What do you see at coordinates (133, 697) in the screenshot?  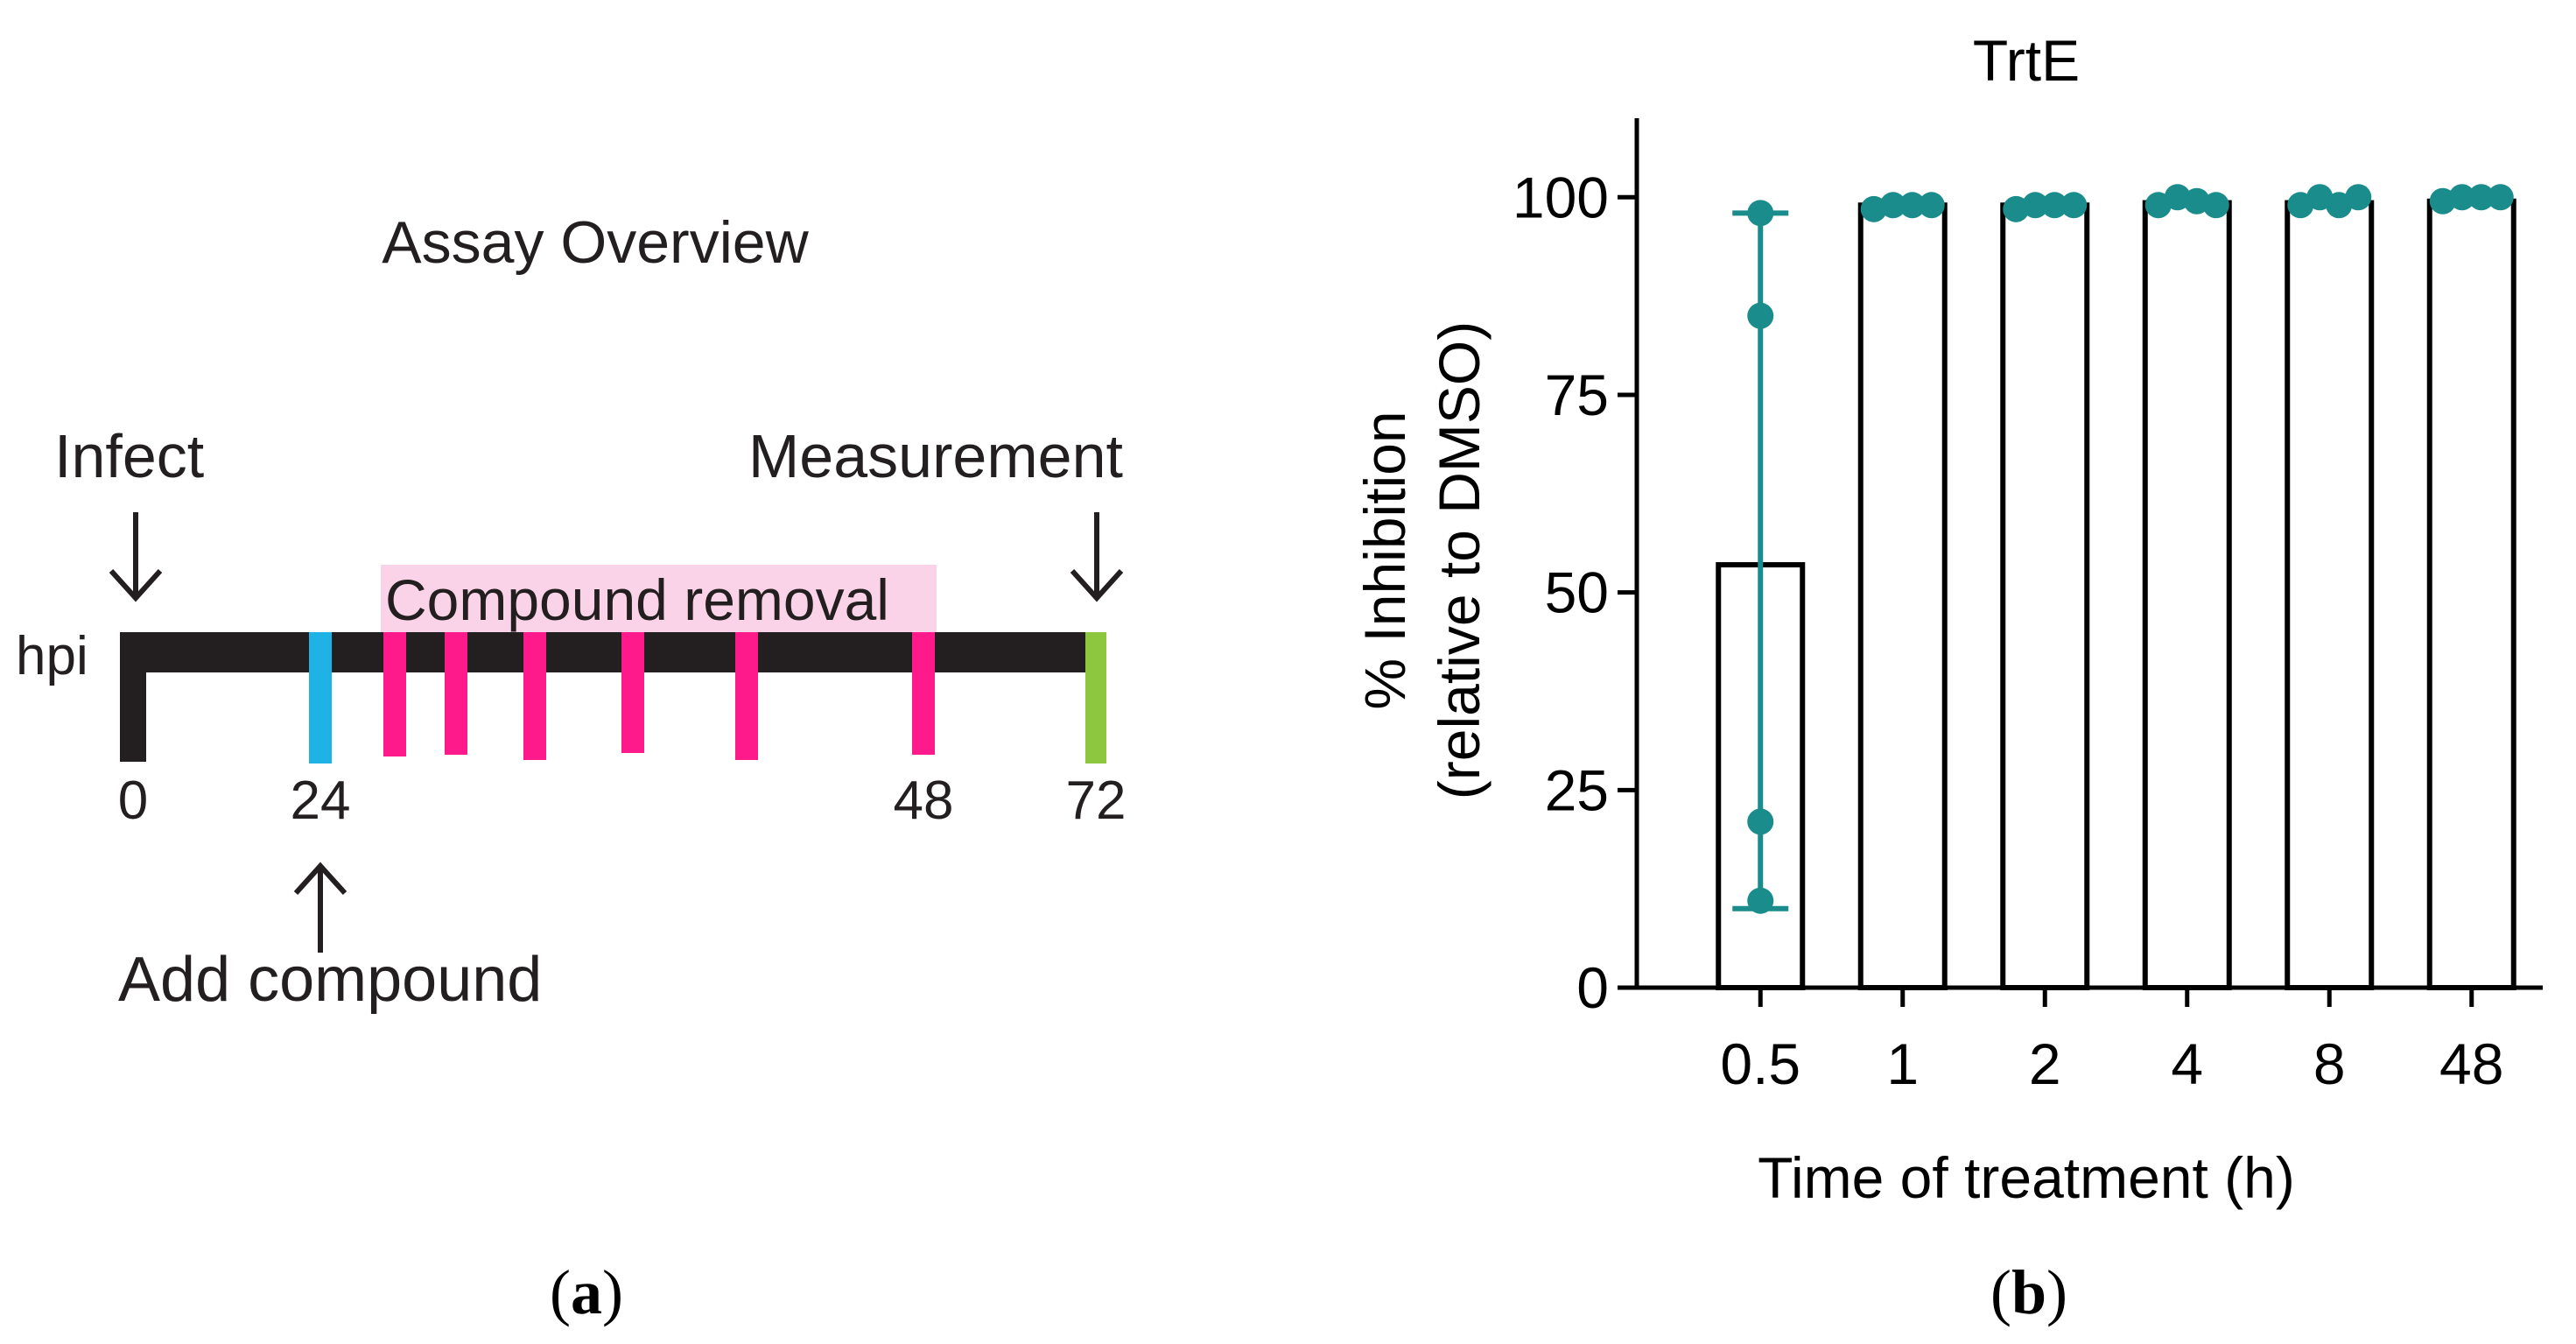 I see `timeline-start-stem` at bounding box center [133, 697].